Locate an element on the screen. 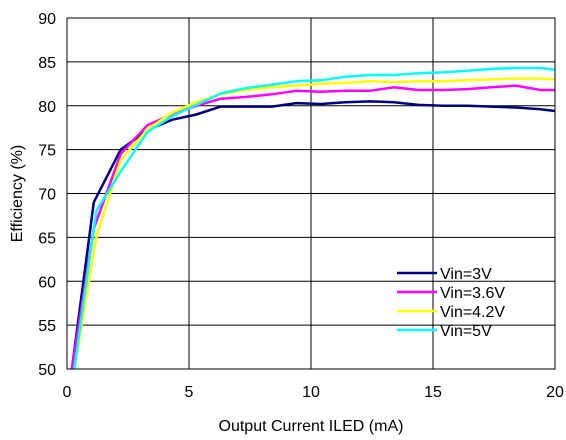 The height and width of the screenshot is (440, 566). x-tick-label: 15 is located at coordinates (433, 392).